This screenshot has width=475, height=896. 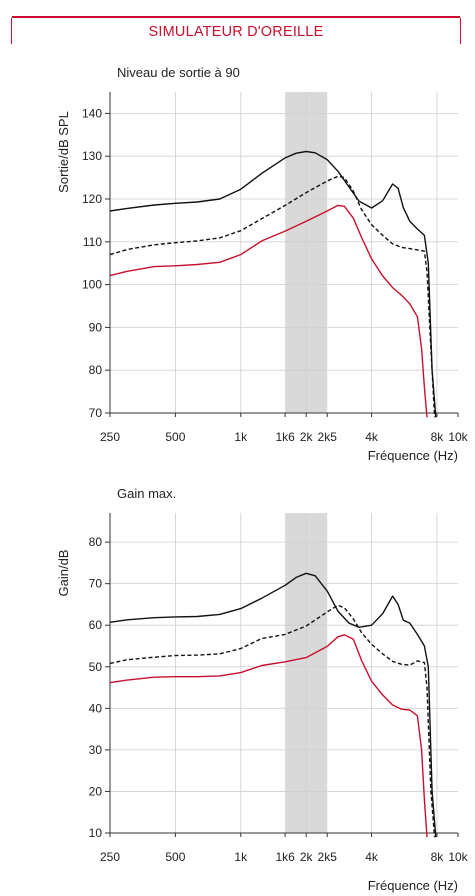 I want to click on y-axis-label: Gain/dB, so click(x=63, y=573).